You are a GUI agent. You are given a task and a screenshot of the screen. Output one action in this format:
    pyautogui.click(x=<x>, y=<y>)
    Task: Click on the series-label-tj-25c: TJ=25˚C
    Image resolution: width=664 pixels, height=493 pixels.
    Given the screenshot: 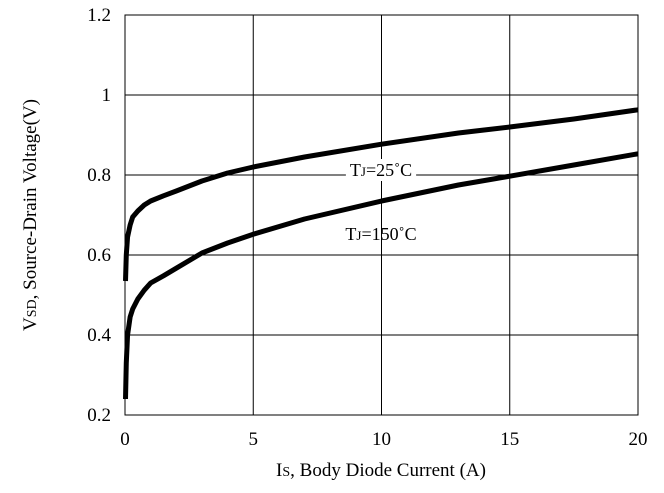 What is the action you would take?
    pyautogui.click(x=381, y=170)
    